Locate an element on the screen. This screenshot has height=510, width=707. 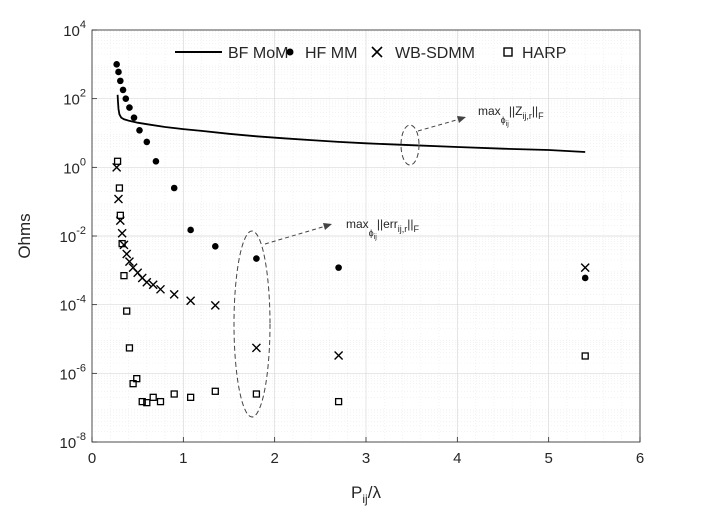
x-axis-label: Pij/λ is located at coordinates (366, 494).